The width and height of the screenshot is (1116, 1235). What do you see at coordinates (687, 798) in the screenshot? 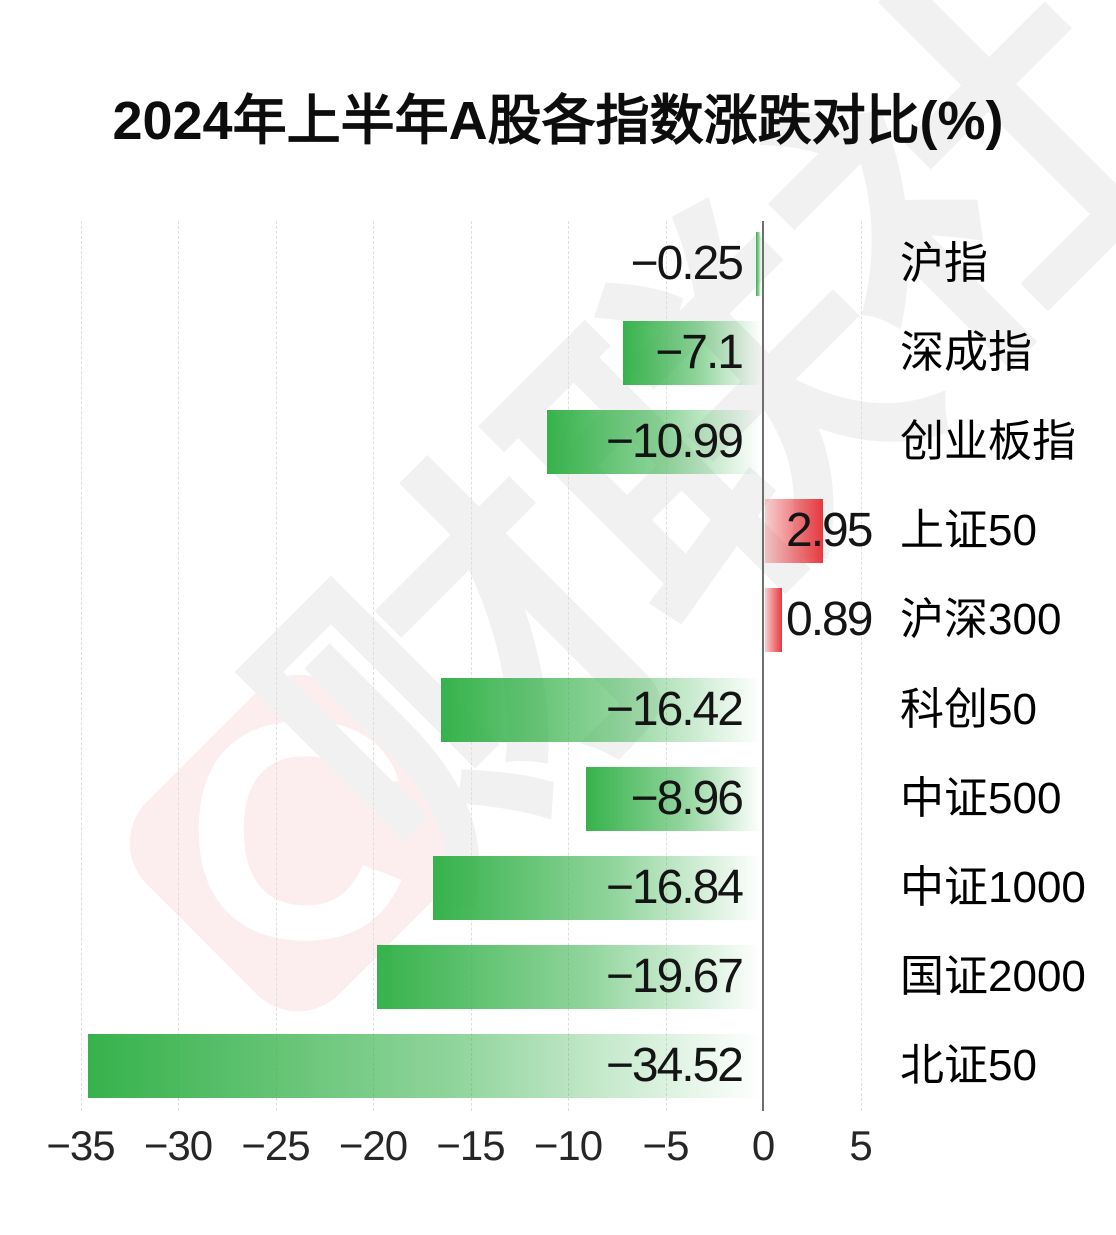
I see `value-label: −8.96` at bounding box center [687, 798].